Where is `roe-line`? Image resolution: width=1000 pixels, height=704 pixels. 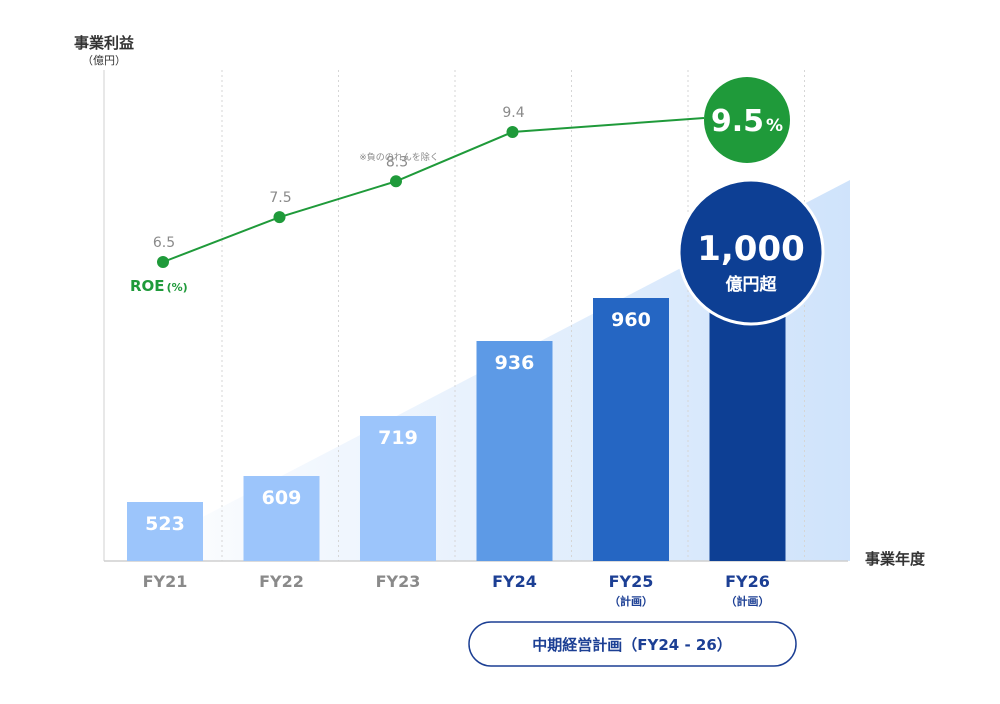 roe-line is located at coordinates (433, 190).